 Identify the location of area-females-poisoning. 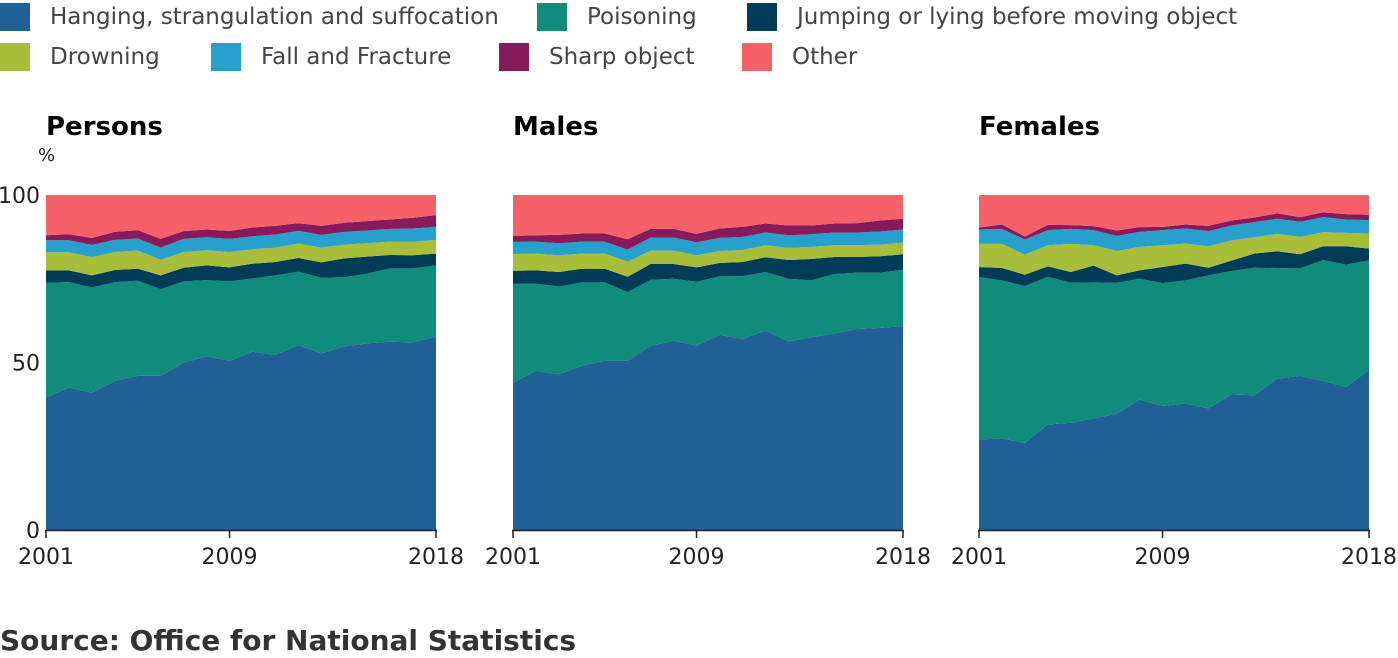
(1174, 351).